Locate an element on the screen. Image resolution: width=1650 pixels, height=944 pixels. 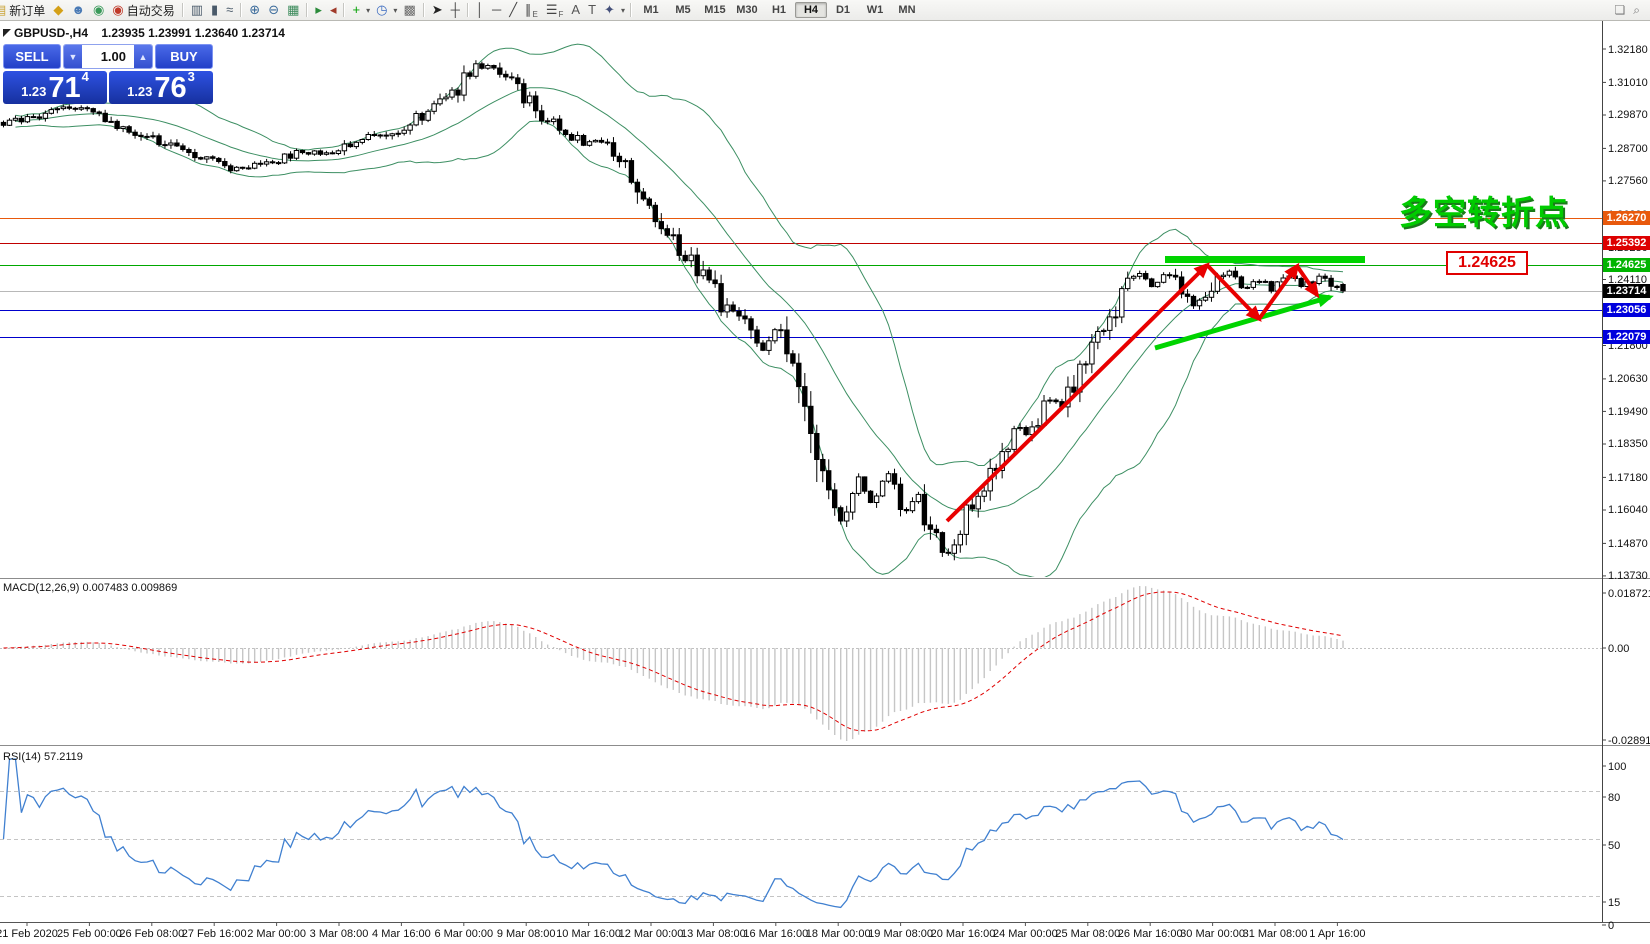
buy-price-button: 1.23 76 3 is located at coordinates (161, 87).